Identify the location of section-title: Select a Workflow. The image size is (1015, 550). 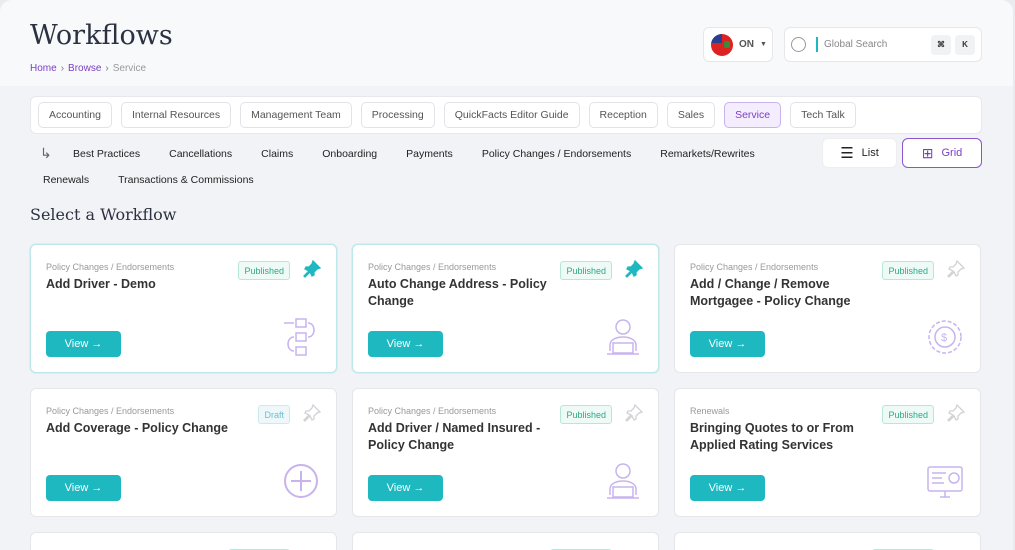
(103, 214).